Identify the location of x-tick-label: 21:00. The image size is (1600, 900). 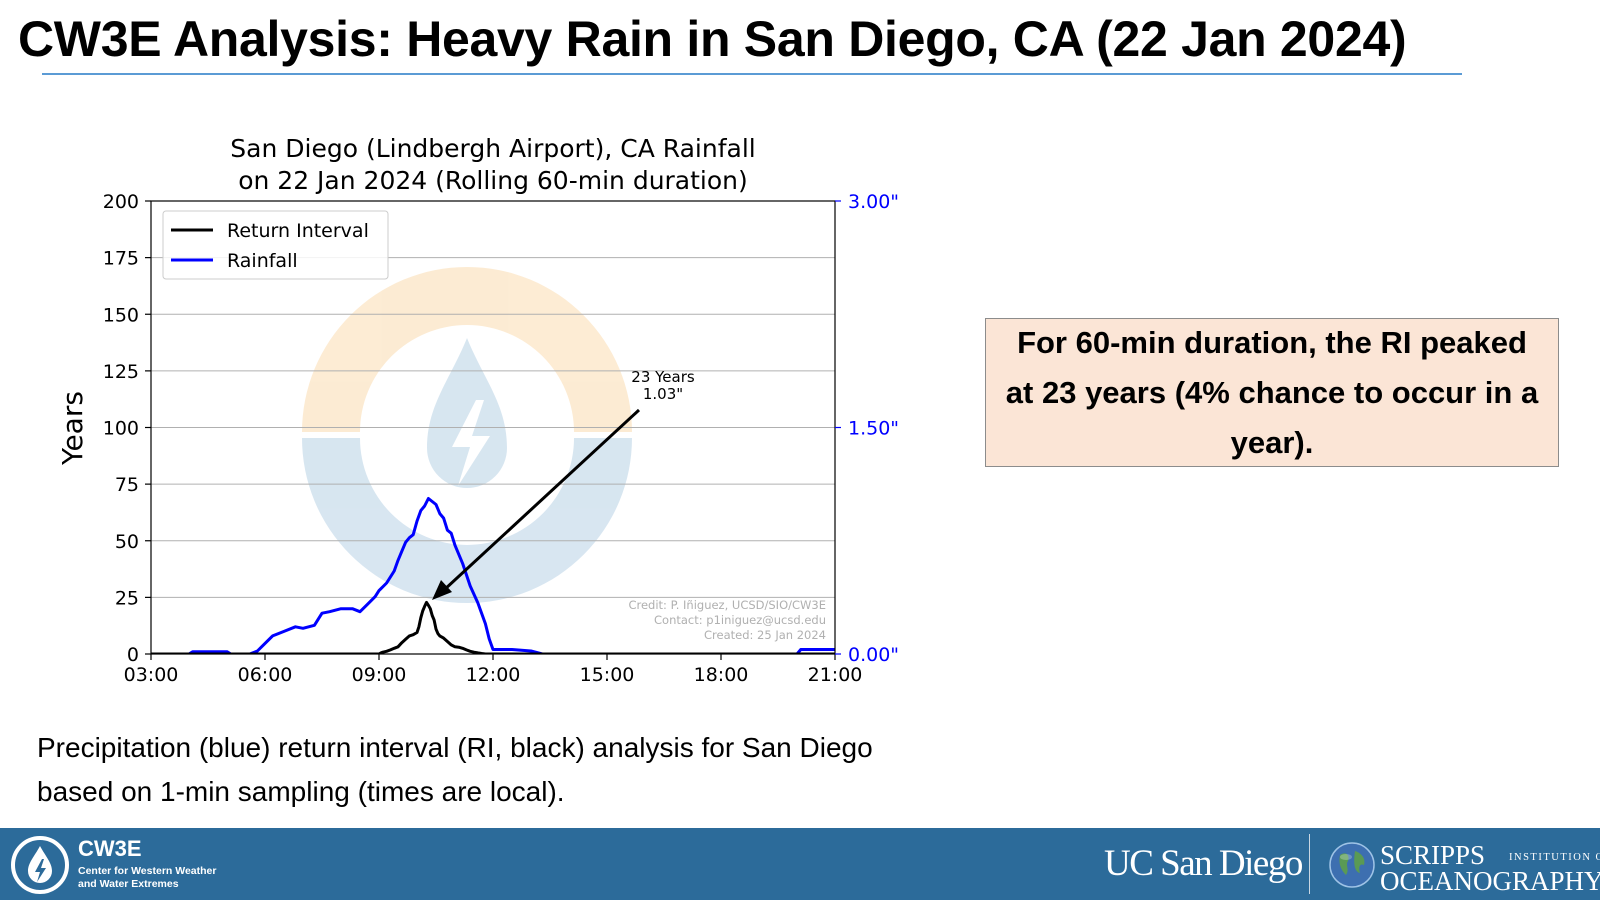
(835, 675).